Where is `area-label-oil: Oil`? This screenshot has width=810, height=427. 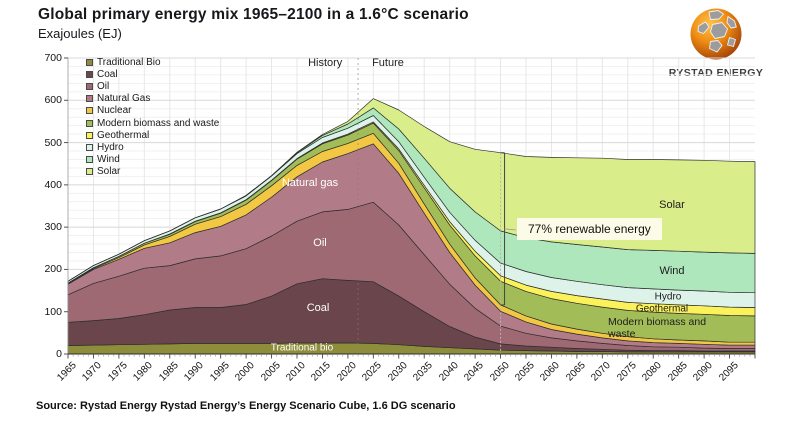
area-label-oil: Oil is located at coordinates (320, 243).